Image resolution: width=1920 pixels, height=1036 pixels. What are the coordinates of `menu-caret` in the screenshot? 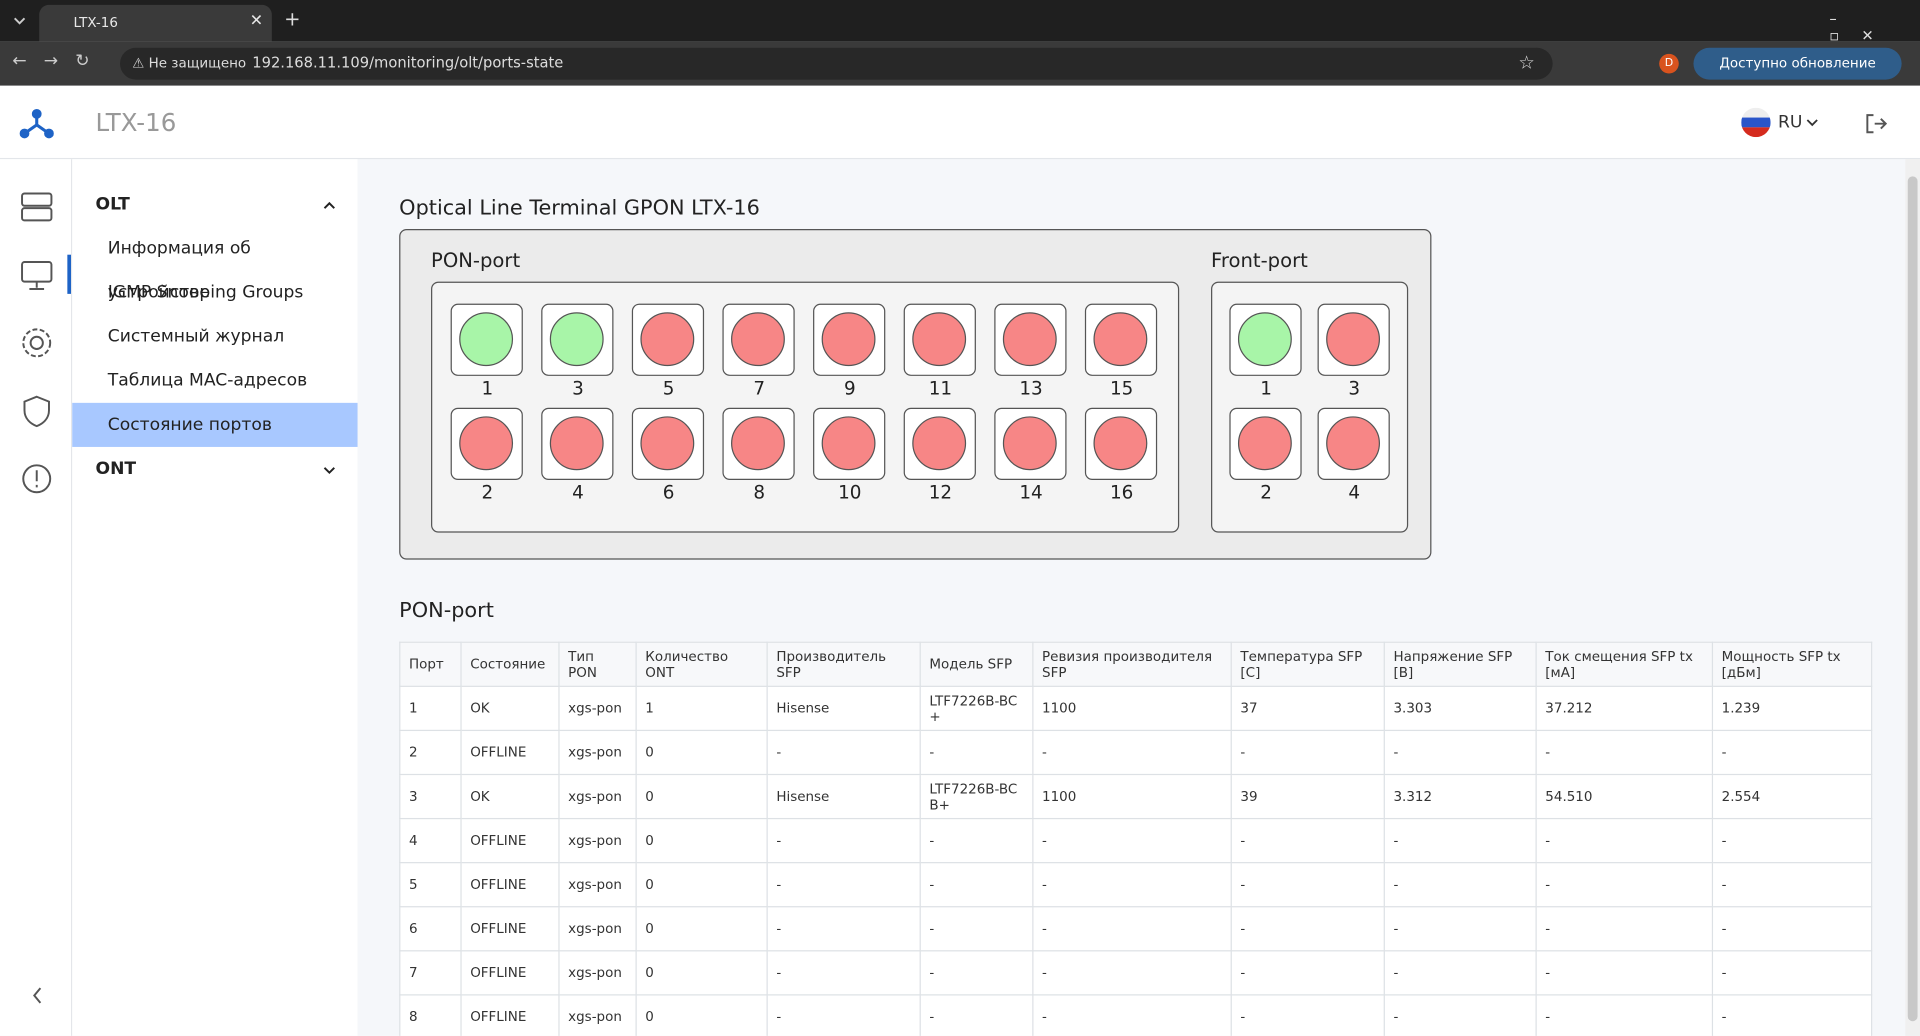 It's located at (329, 205).